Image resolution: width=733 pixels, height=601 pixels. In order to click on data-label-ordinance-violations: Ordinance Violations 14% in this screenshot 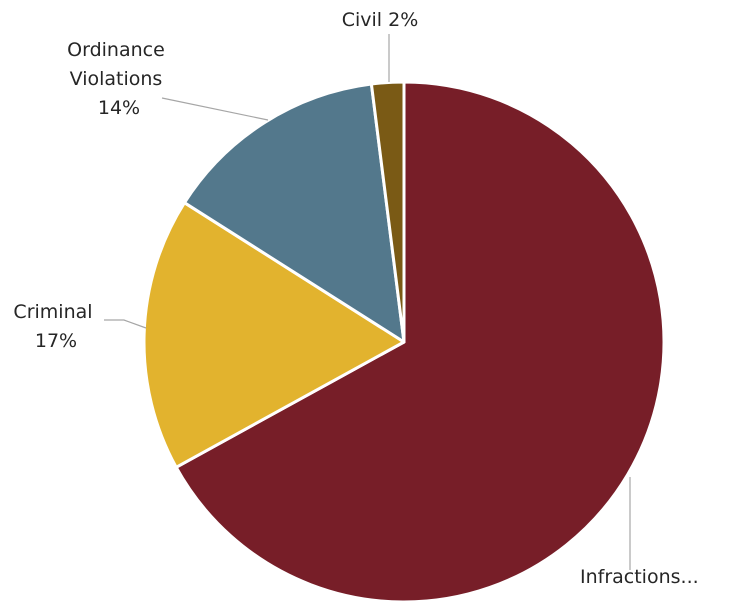, I will do `click(119, 79)`.